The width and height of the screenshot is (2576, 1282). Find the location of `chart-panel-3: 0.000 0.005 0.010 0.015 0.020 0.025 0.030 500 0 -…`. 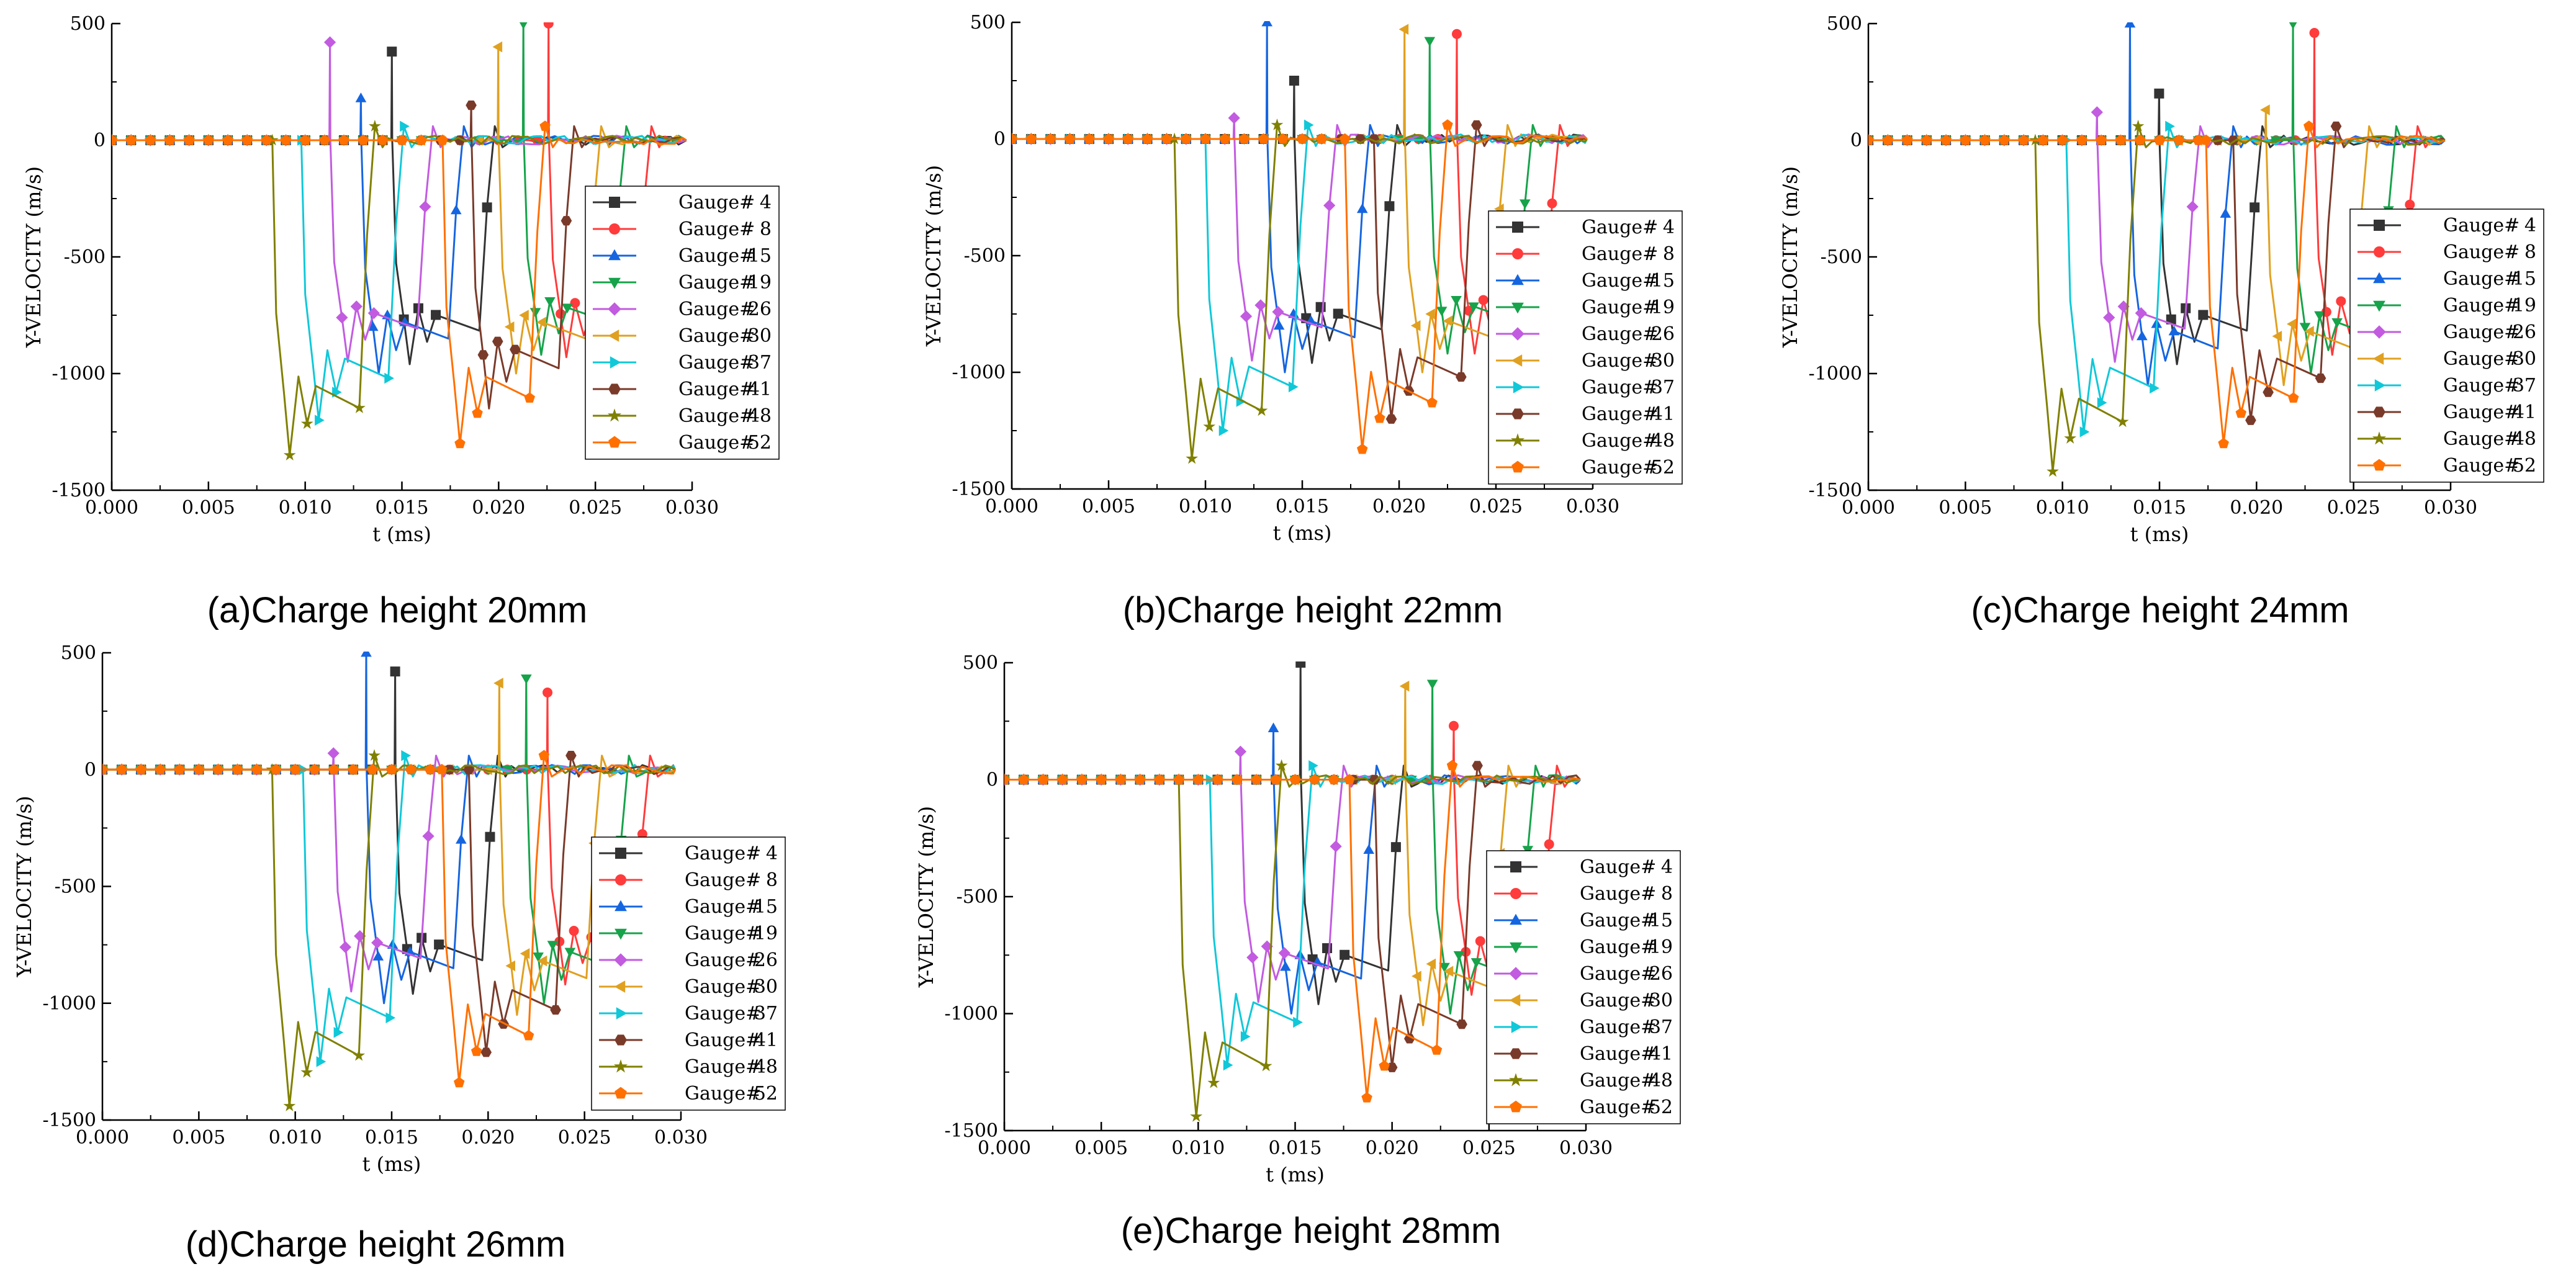

chart-panel-3: 0.000 0.005 0.010 0.015 0.020 0.025 0.030 500 0 -… is located at coordinates (2161, 321).